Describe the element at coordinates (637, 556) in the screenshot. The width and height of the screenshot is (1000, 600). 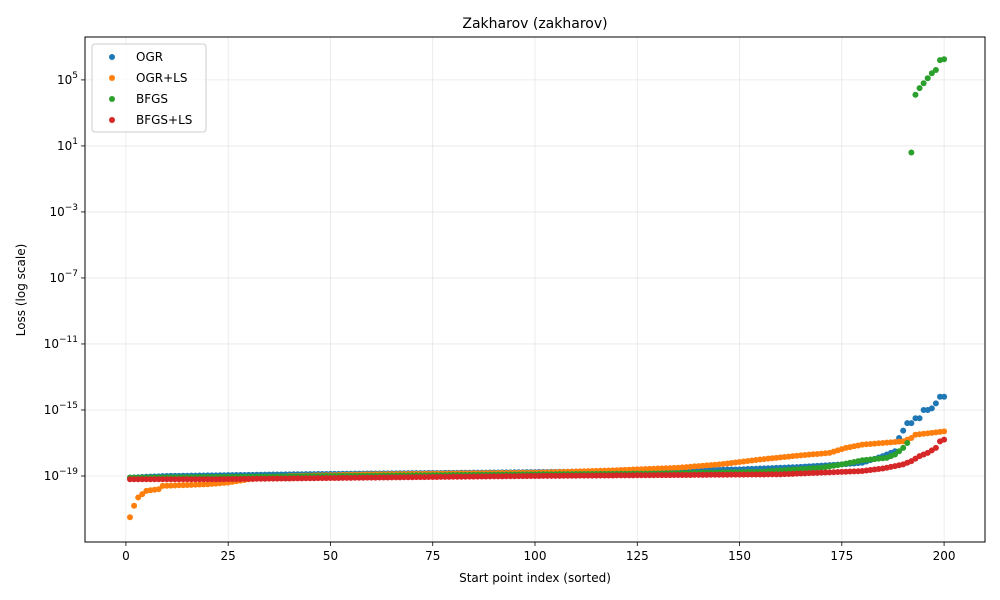
I see `x-tick-label: 125` at that location.